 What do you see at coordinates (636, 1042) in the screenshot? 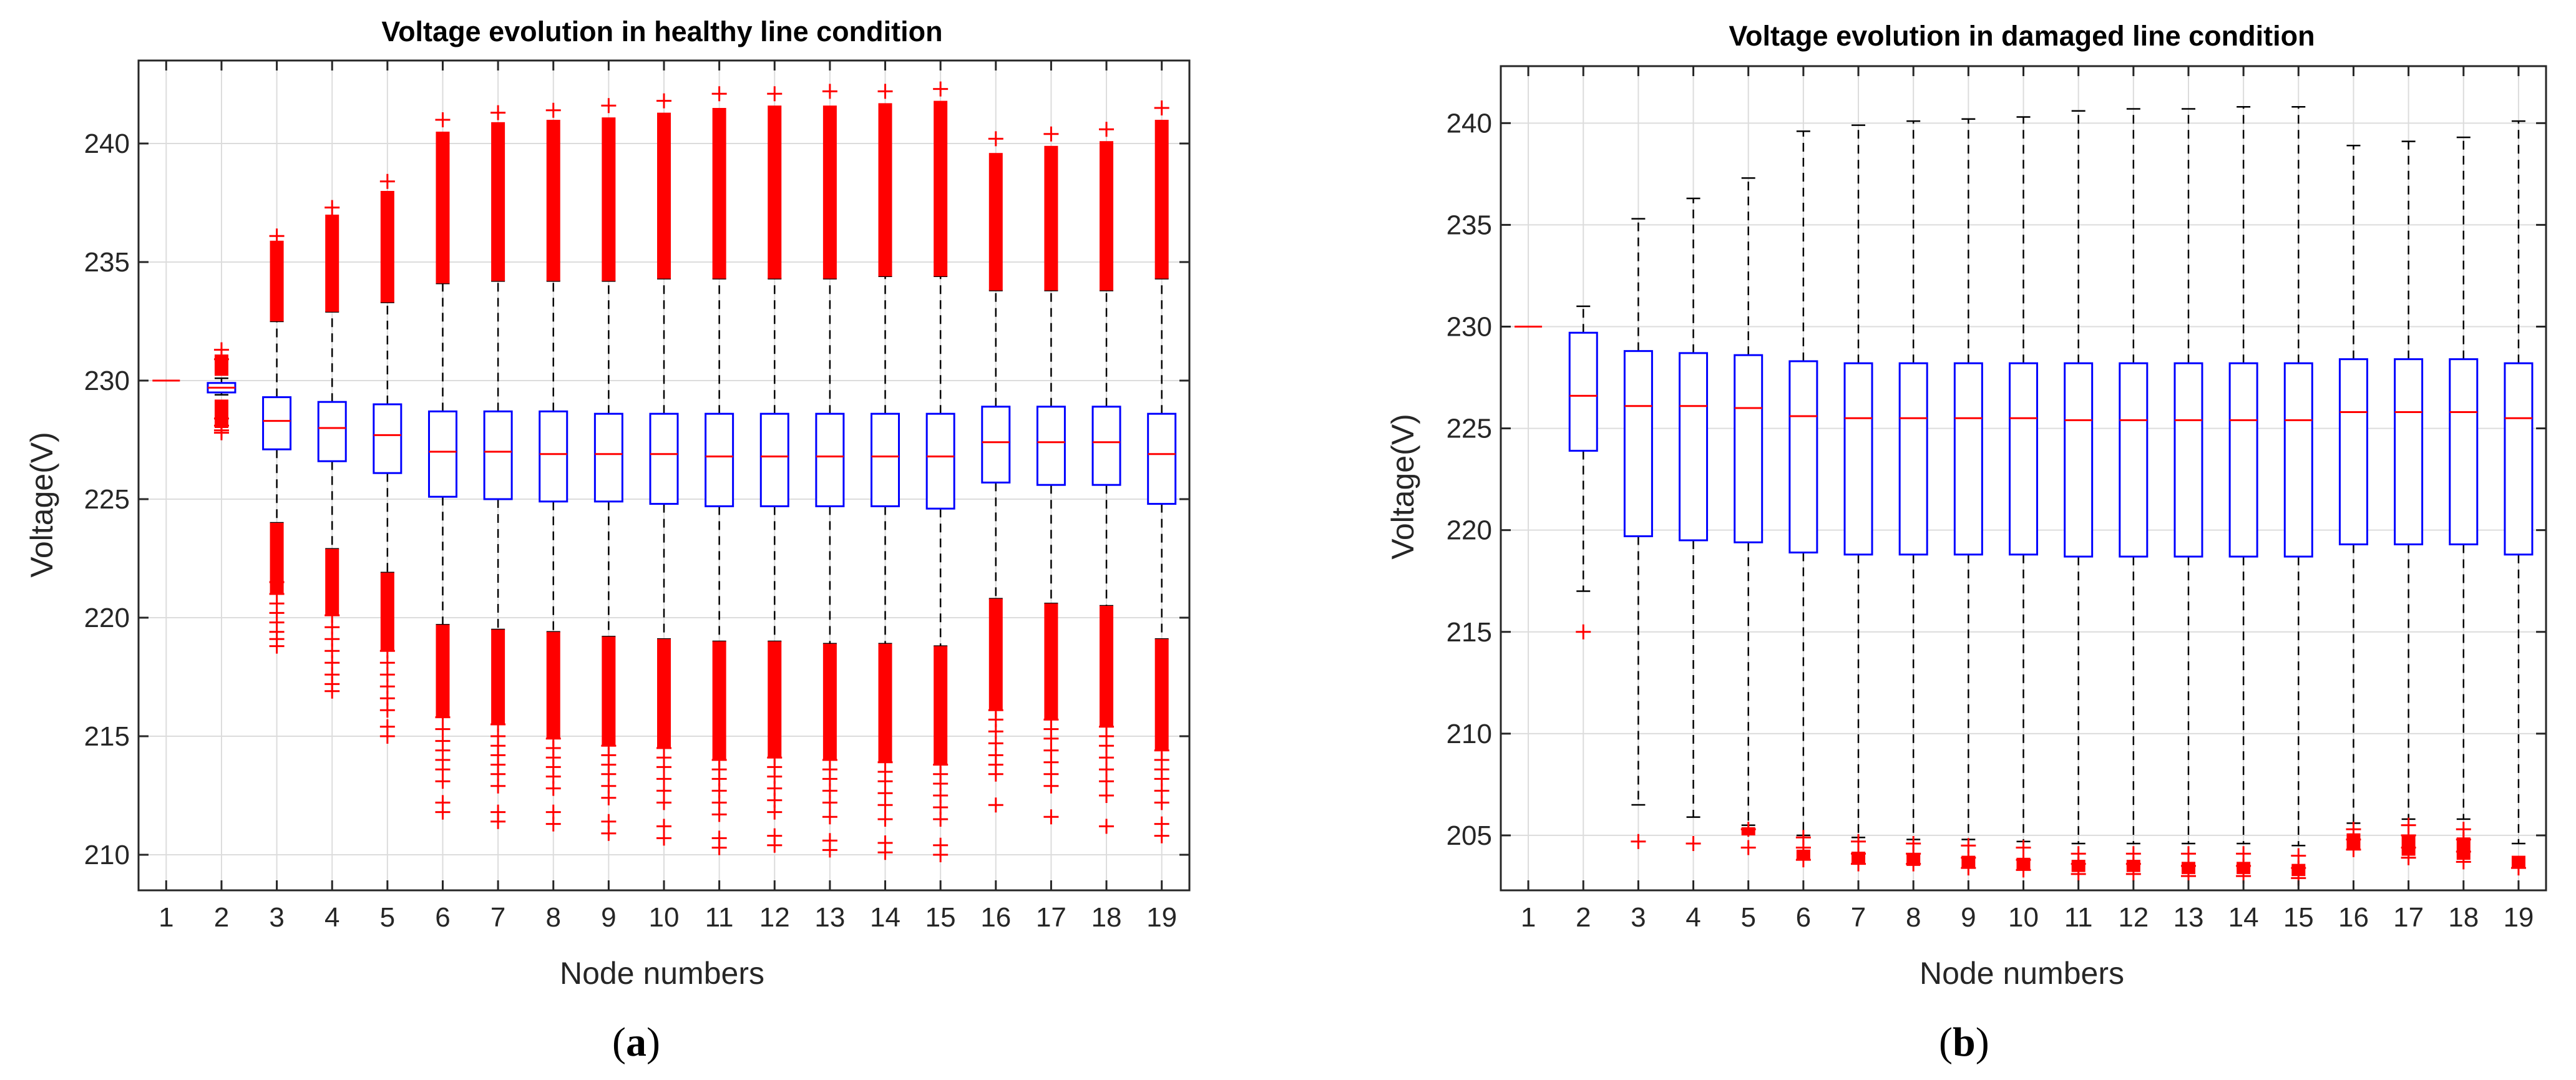
I see `panel-letter: a` at bounding box center [636, 1042].